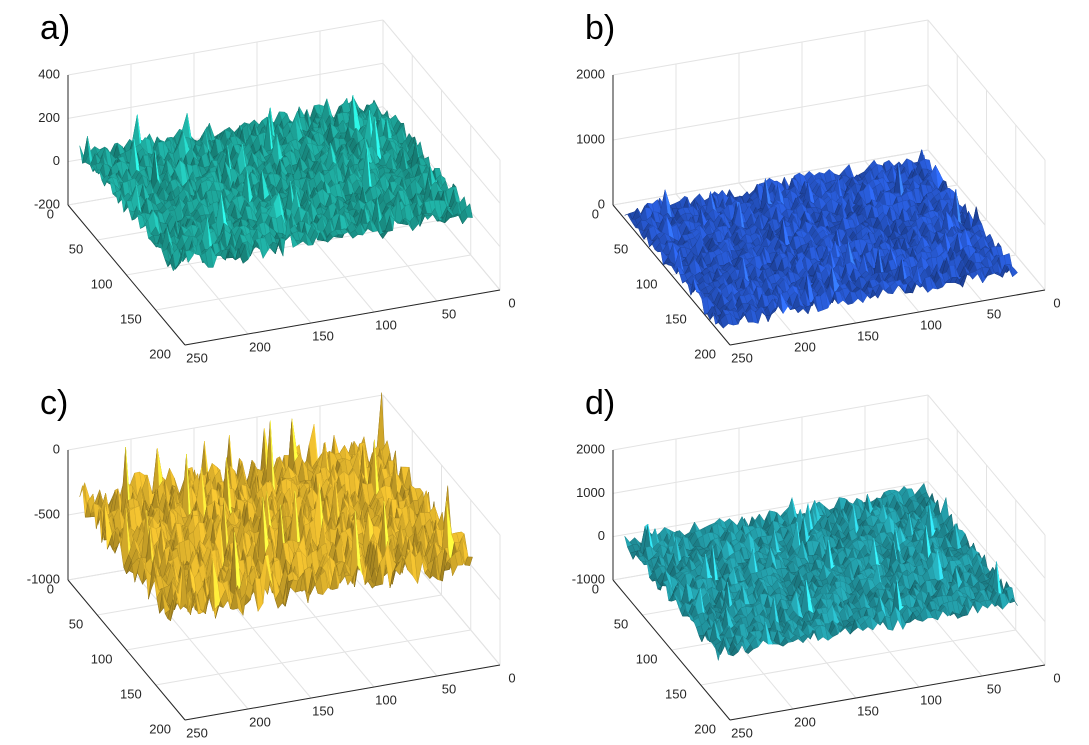 The width and height of the screenshot is (1089, 745). What do you see at coordinates (47, 203) in the screenshot?
I see `z-tick-label: -200` at bounding box center [47, 203].